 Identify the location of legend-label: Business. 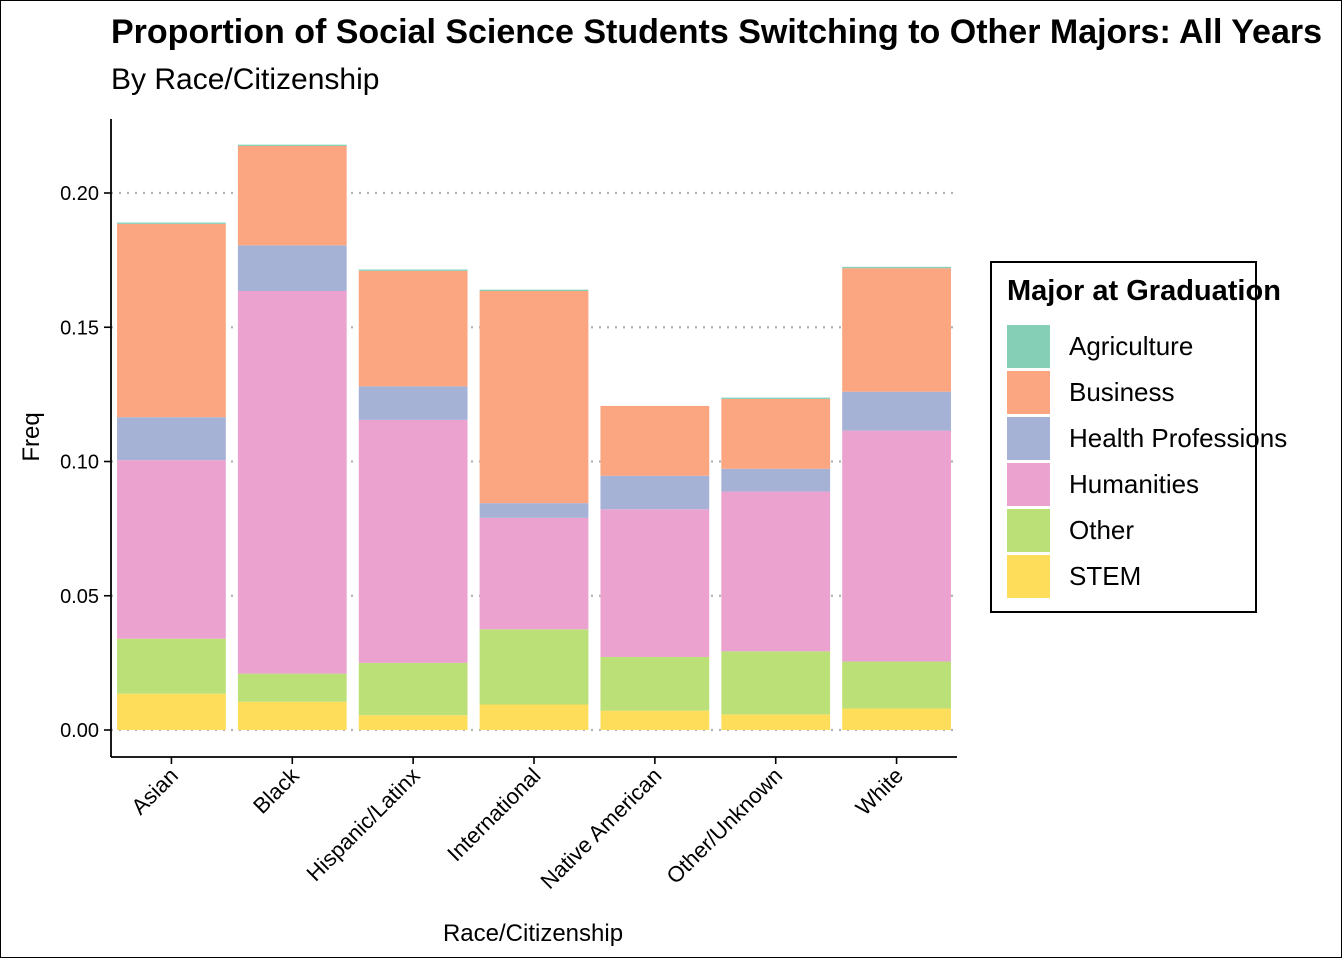
(1122, 392).